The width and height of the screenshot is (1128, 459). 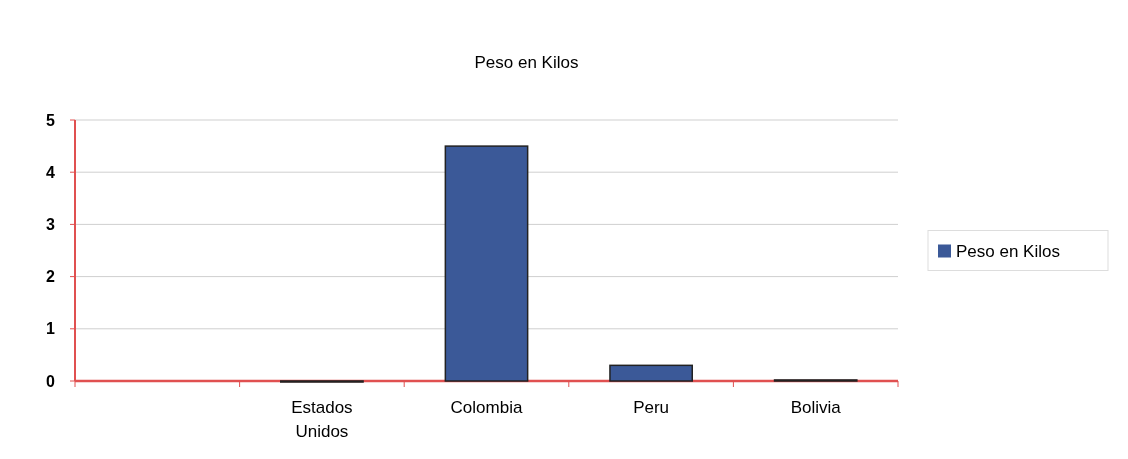 I want to click on x-tick-label: Bolivia, so click(x=816, y=407).